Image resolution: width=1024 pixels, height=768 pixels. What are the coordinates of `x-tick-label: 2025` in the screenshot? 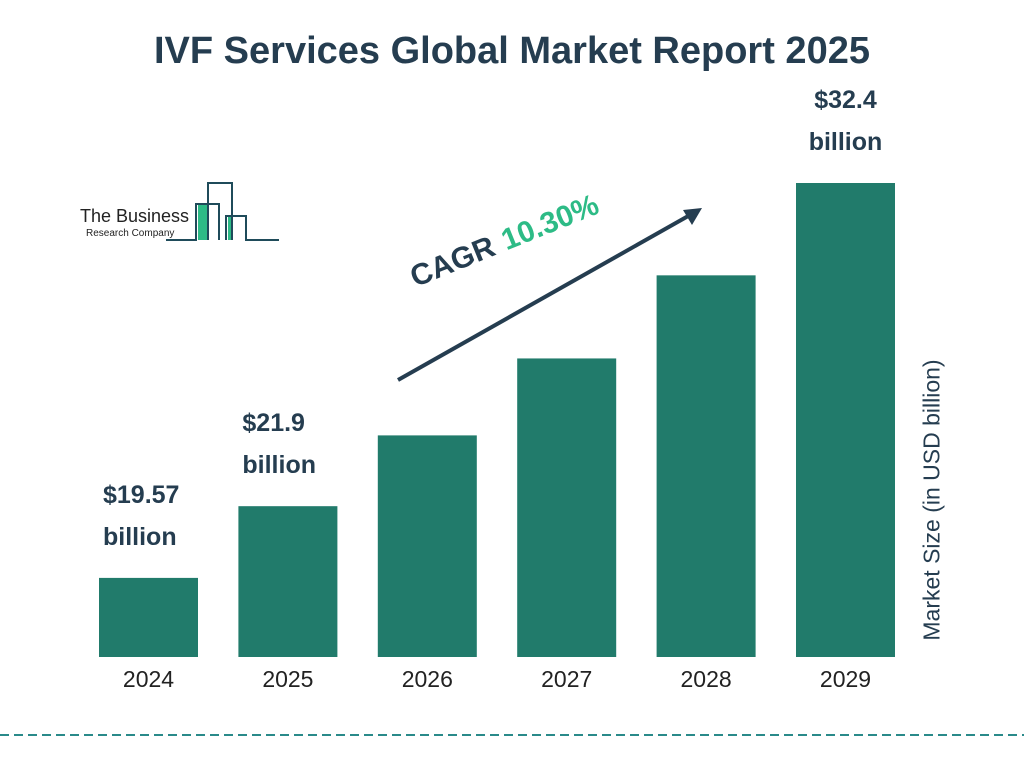 It's located at (287, 679).